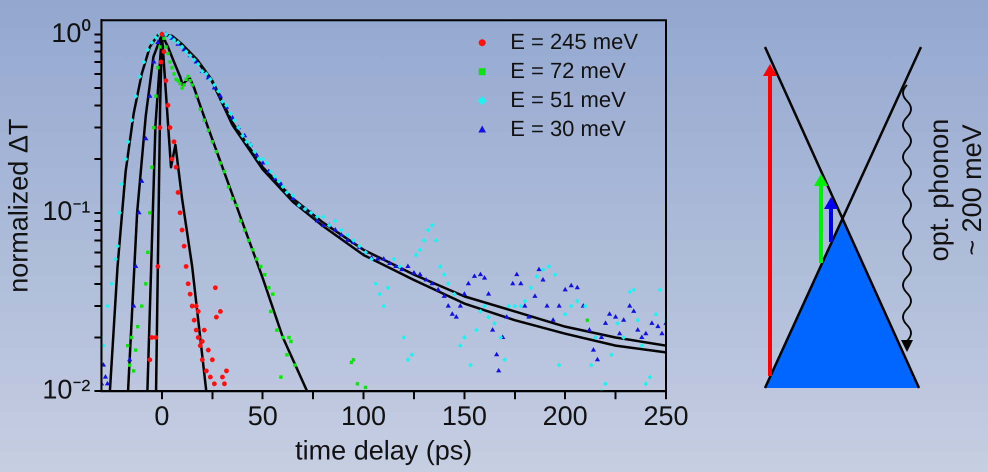 This screenshot has height=472, width=988. I want to click on x-tick-label: 50, so click(263, 415).